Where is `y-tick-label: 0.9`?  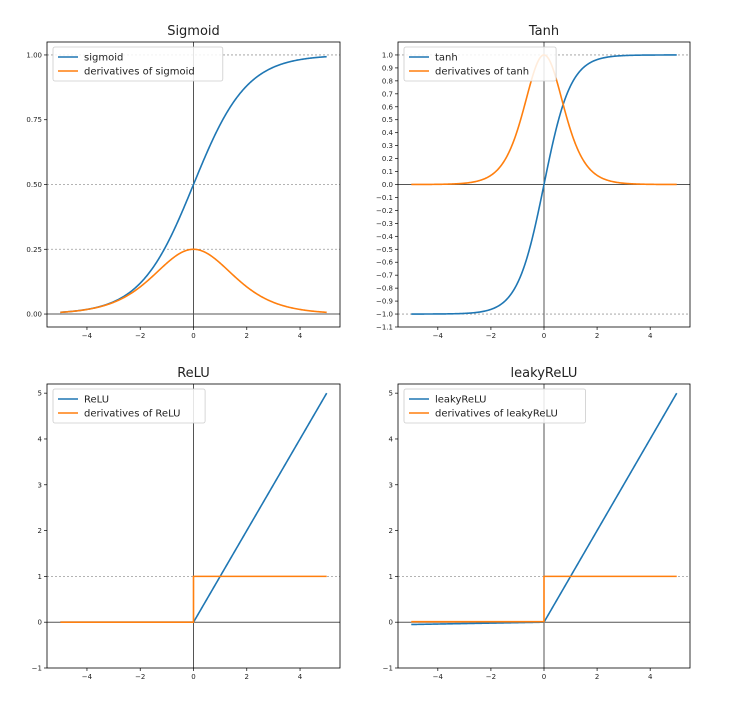
y-tick-label: 0.9 is located at coordinates (387, 68).